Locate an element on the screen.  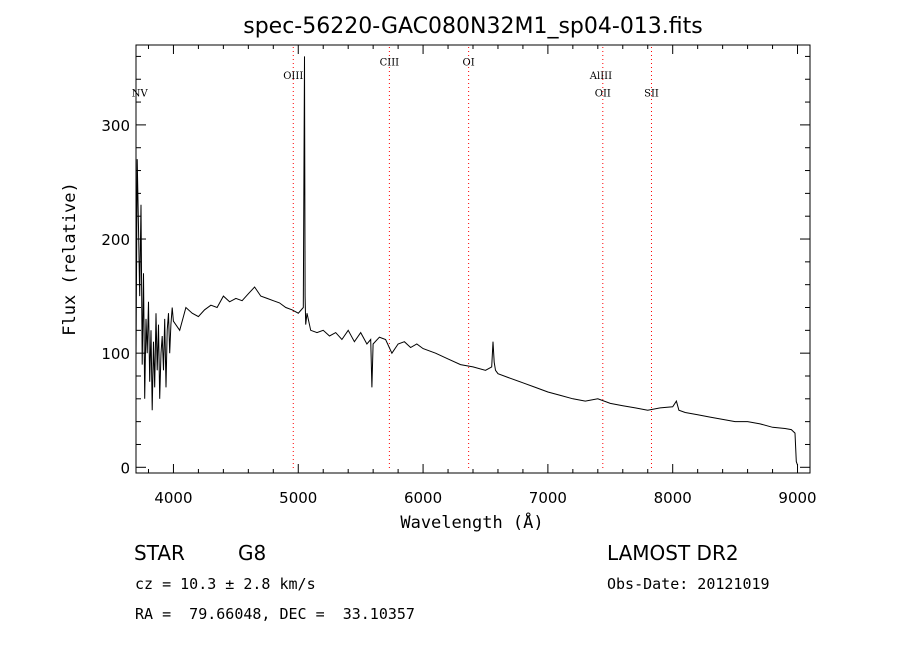
line-annotation: AlIII is located at coordinates (600, 76).